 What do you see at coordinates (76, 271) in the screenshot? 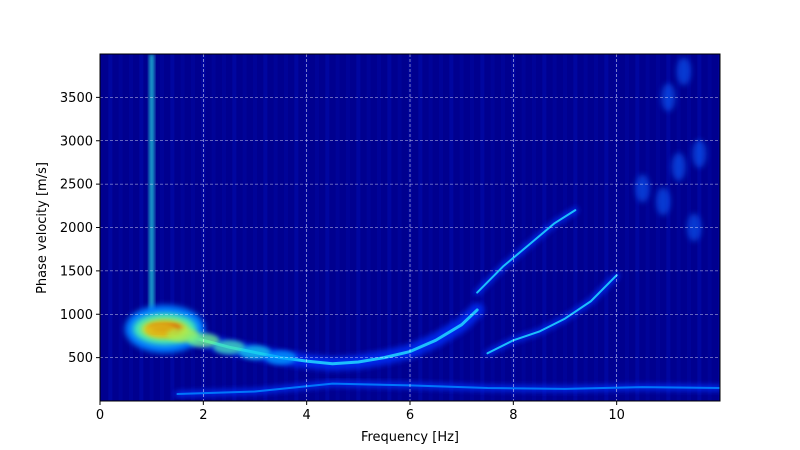
I see `y-tick-label: 1500` at bounding box center [76, 271].